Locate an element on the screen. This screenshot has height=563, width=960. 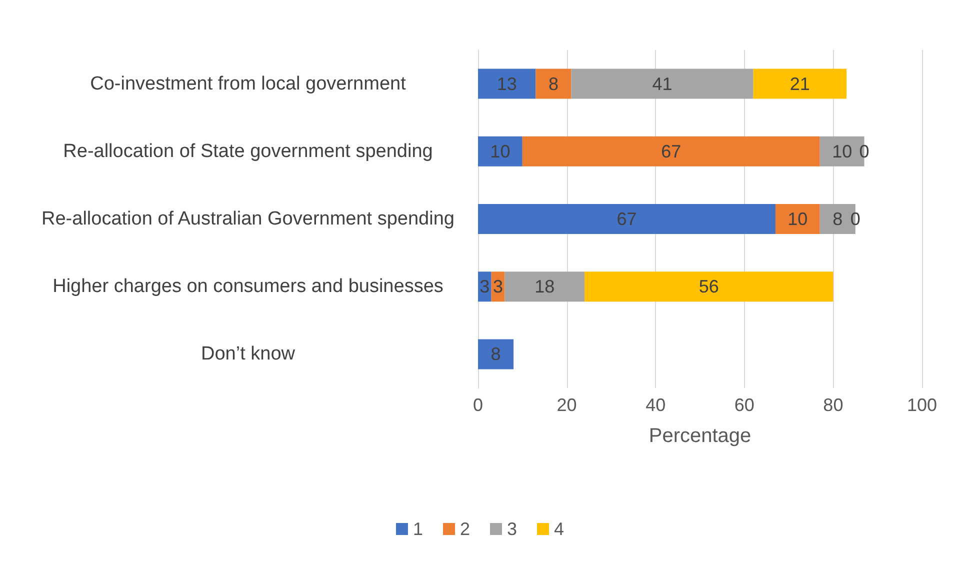
y-tick-label: Higher charges on consumers and businesses is located at coordinates (248, 287).